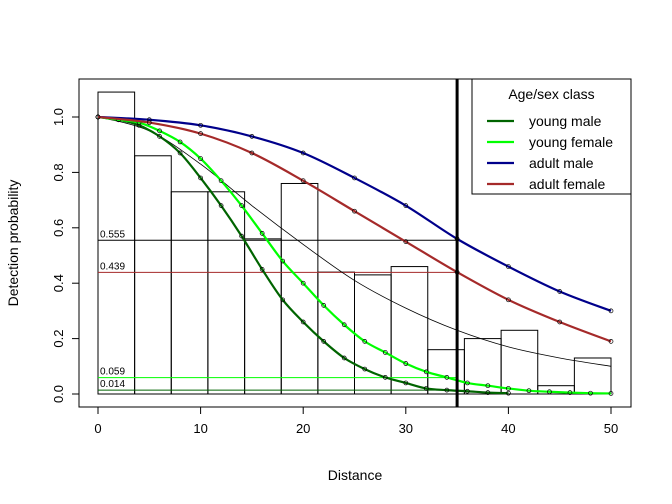 Image resolution: width=672 pixels, height=504 pixels. What do you see at coordinates (112, 372) in the screenshot?
I see `reference-line-label-3: 0.059` at bounding box center [112, 372].